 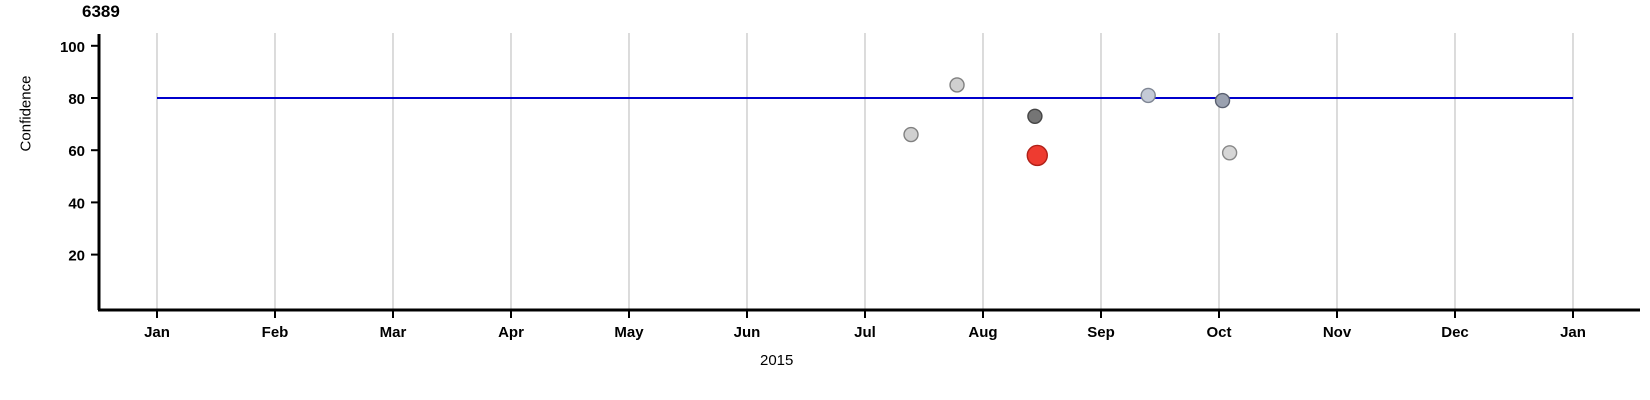 I want to click on x-axis-title: 2015, so click(x=777, y=360).